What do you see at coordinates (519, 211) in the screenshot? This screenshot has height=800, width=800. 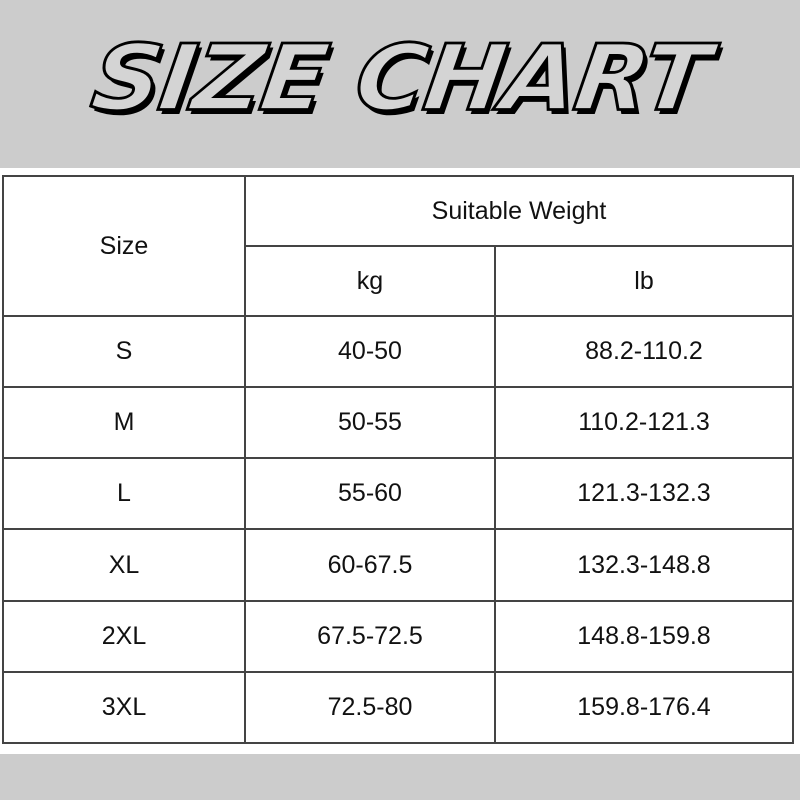 I see `weight-header: Suitable Weight` at bounding box center [519, 211].